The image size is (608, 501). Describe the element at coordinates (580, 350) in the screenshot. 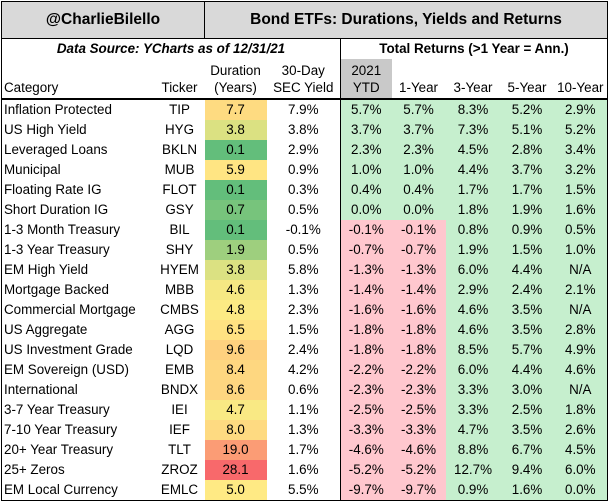

I see `return-10y-cell: 4.9%` at that location.